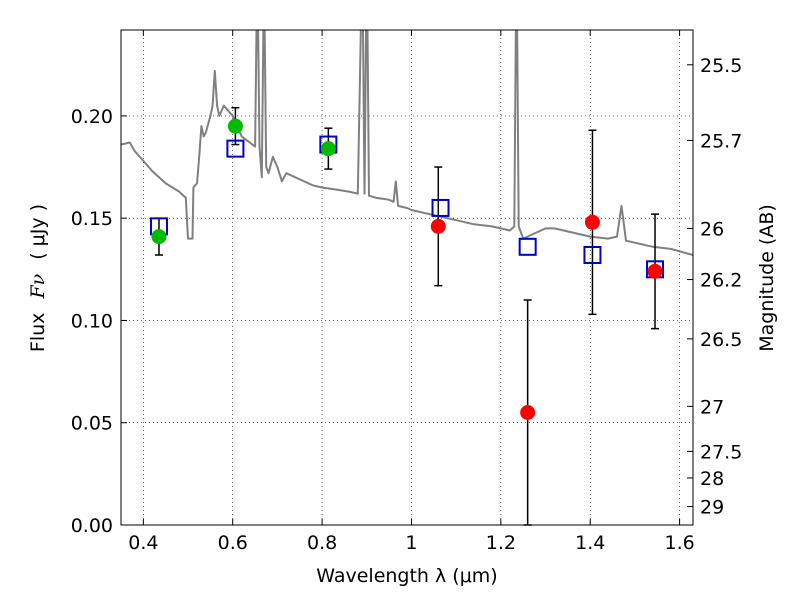 This screenshot has height=600, width=800. Describe the element at coordinates (712, 229) in the screenshot. I see `y2-tick-label: 26` at that location.